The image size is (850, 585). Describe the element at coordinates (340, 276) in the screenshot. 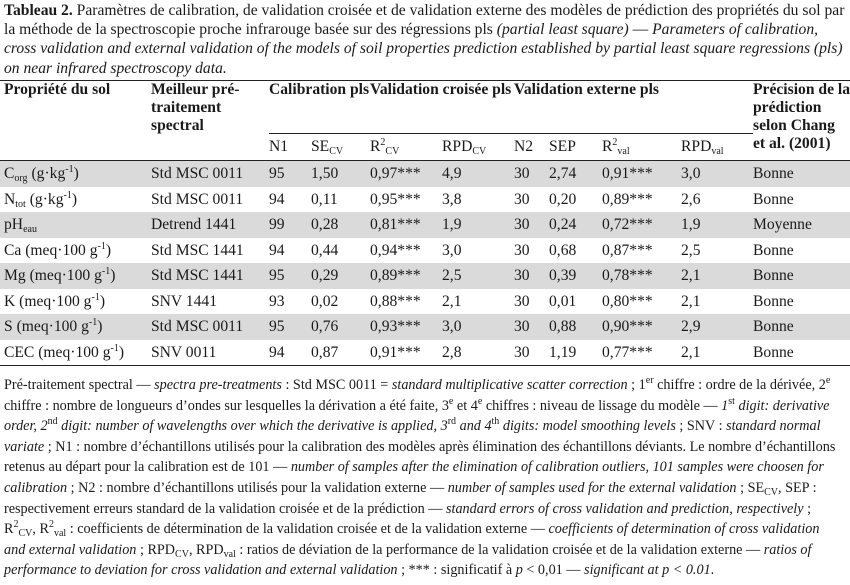

I see `cell-se: 0,29` at that location.